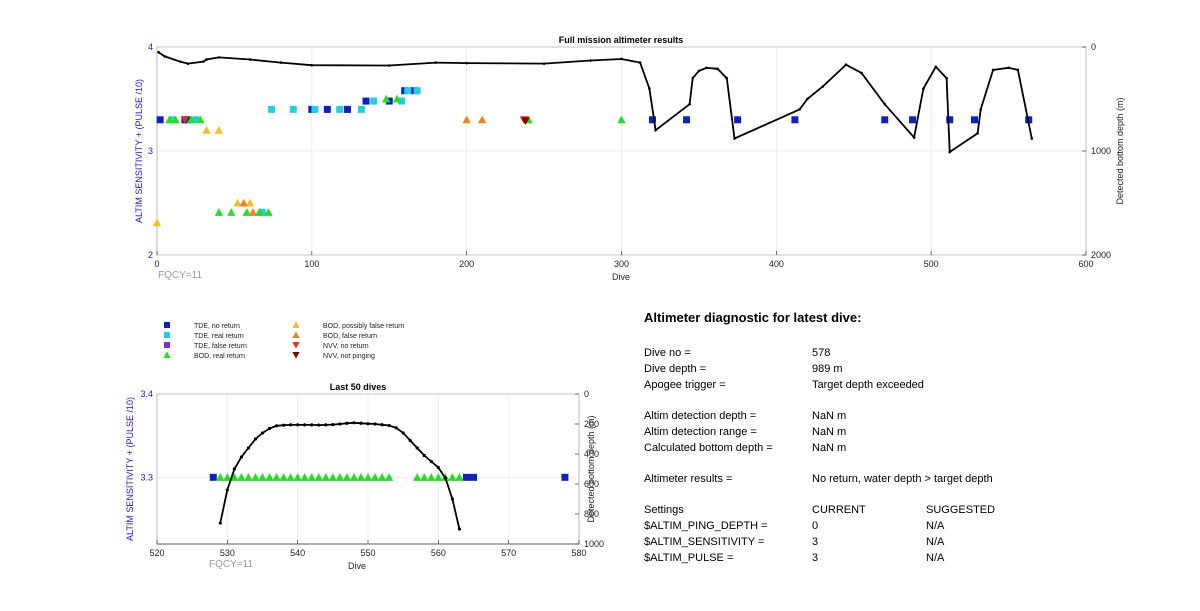 The image size is (1200, 611). Describe the element at coordinates (700, 416) in the screenshot. I see `det-depth-label: Altim detection depth =` at that location.